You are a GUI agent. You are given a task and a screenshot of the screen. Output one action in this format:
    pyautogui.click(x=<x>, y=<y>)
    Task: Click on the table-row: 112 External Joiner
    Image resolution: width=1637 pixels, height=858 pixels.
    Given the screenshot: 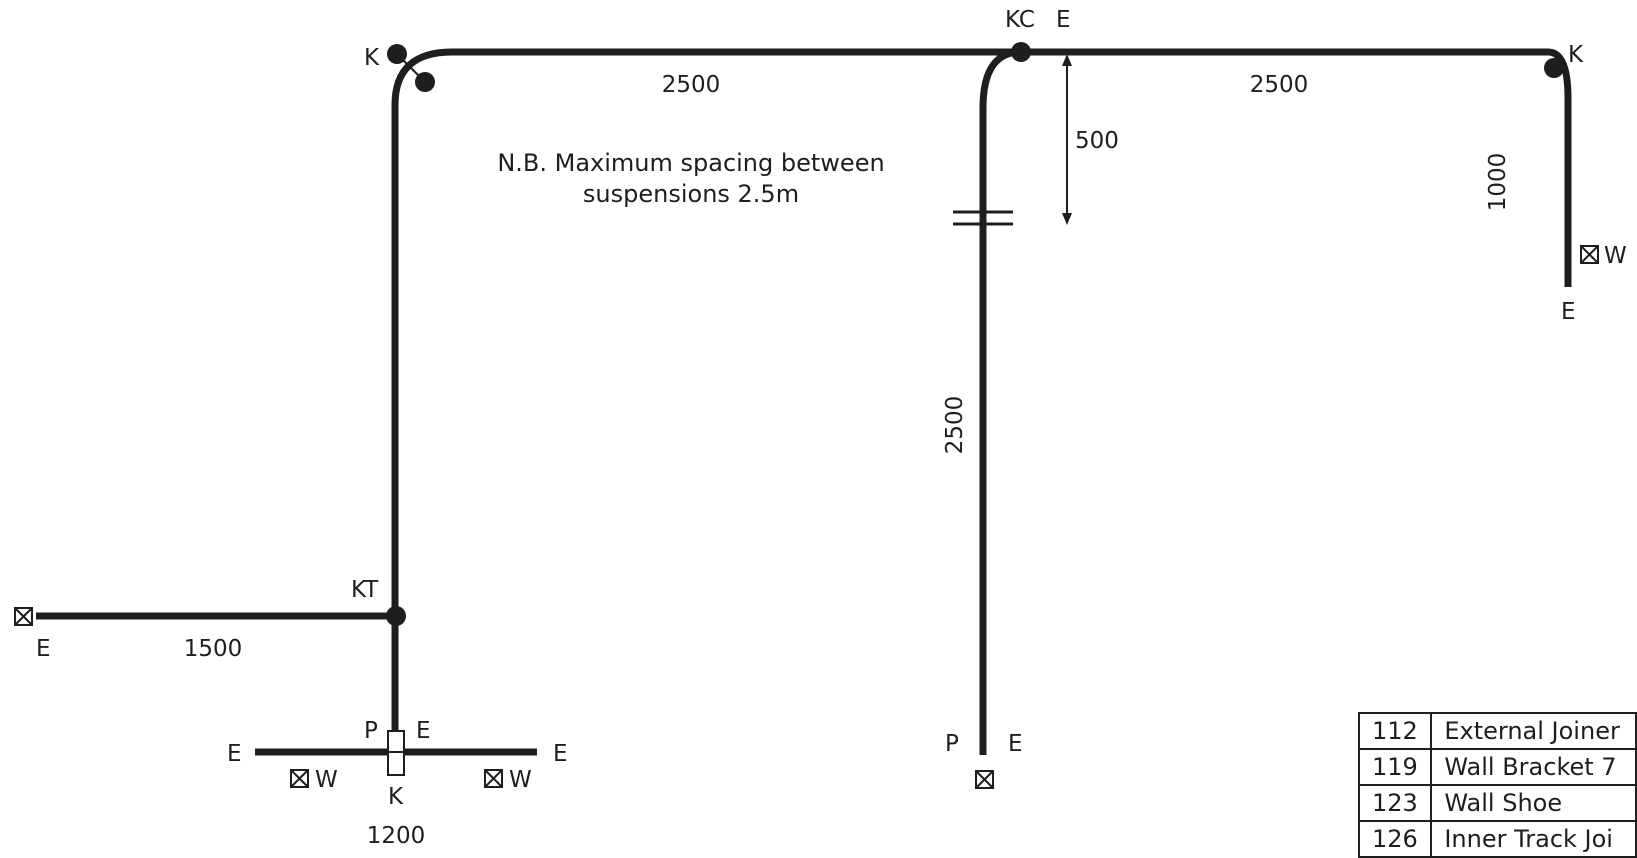 What is the action you would take?
    pyautogui.click(x=1497, y=731)
    